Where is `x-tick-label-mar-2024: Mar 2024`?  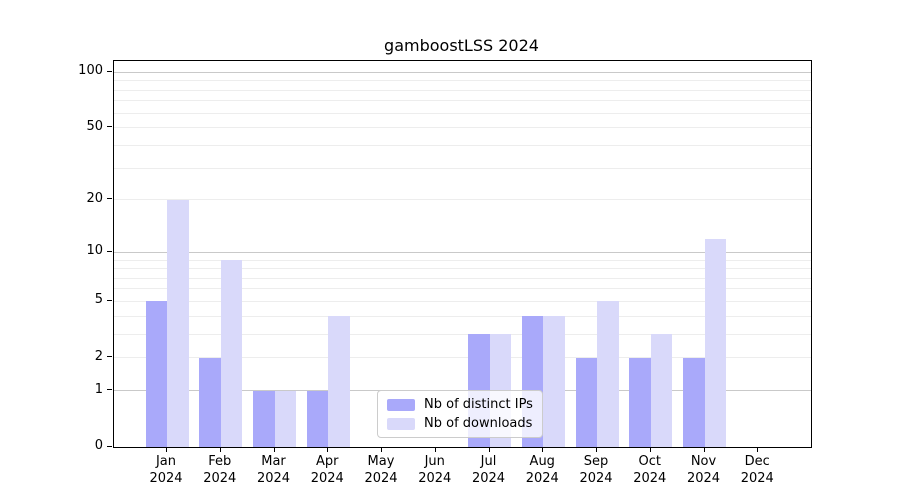 x-tick-label-mar-2024: Mar 2024 is located at coordinates (273, 470).